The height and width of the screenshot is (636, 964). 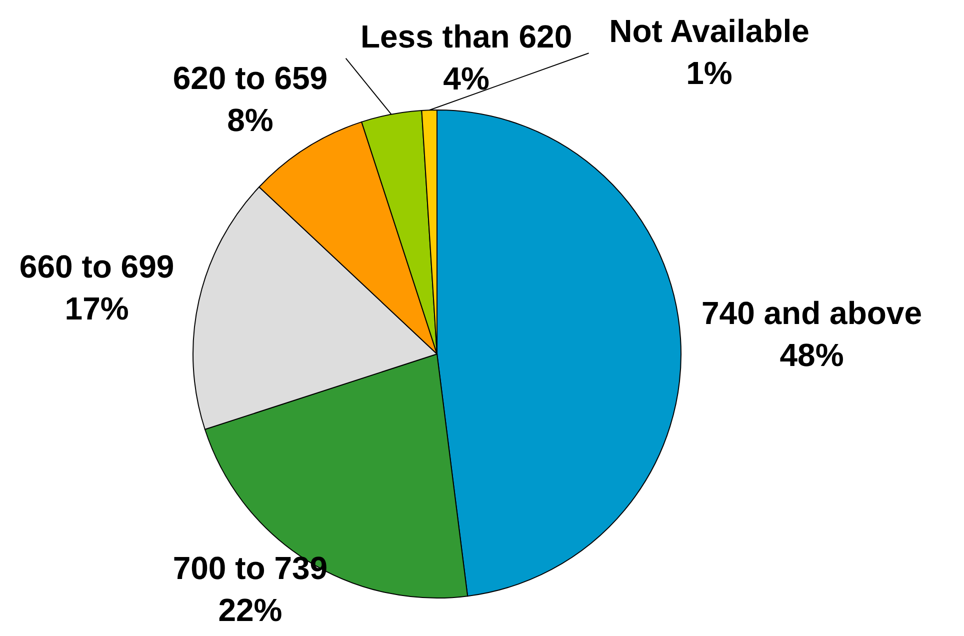 I want to click on data-label: 48%, so click(x=812, y=355).